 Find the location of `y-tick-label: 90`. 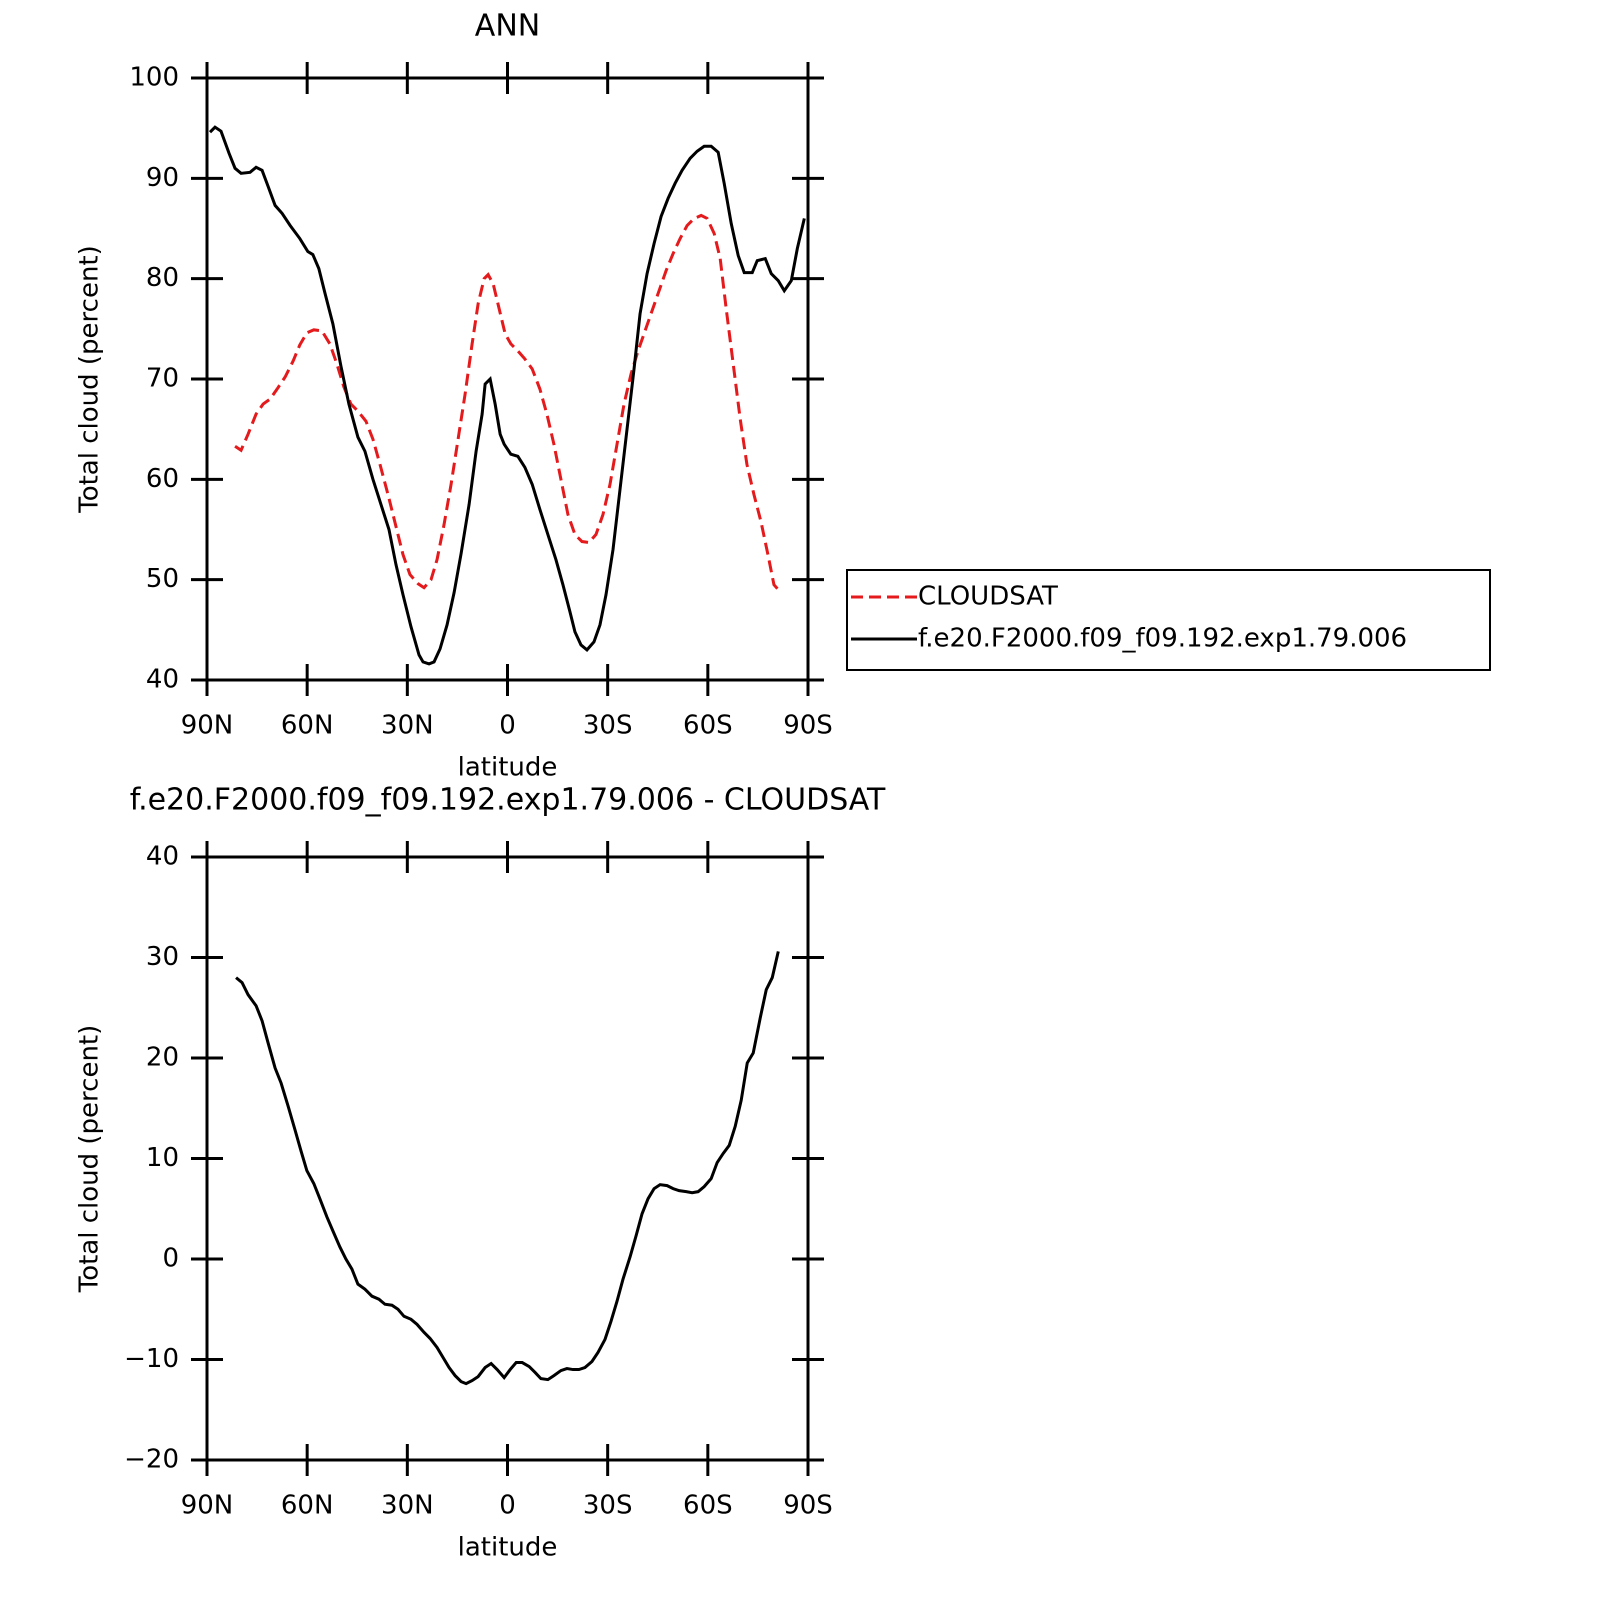

y-tick-label: 90 is located at coordinates (162, 178).